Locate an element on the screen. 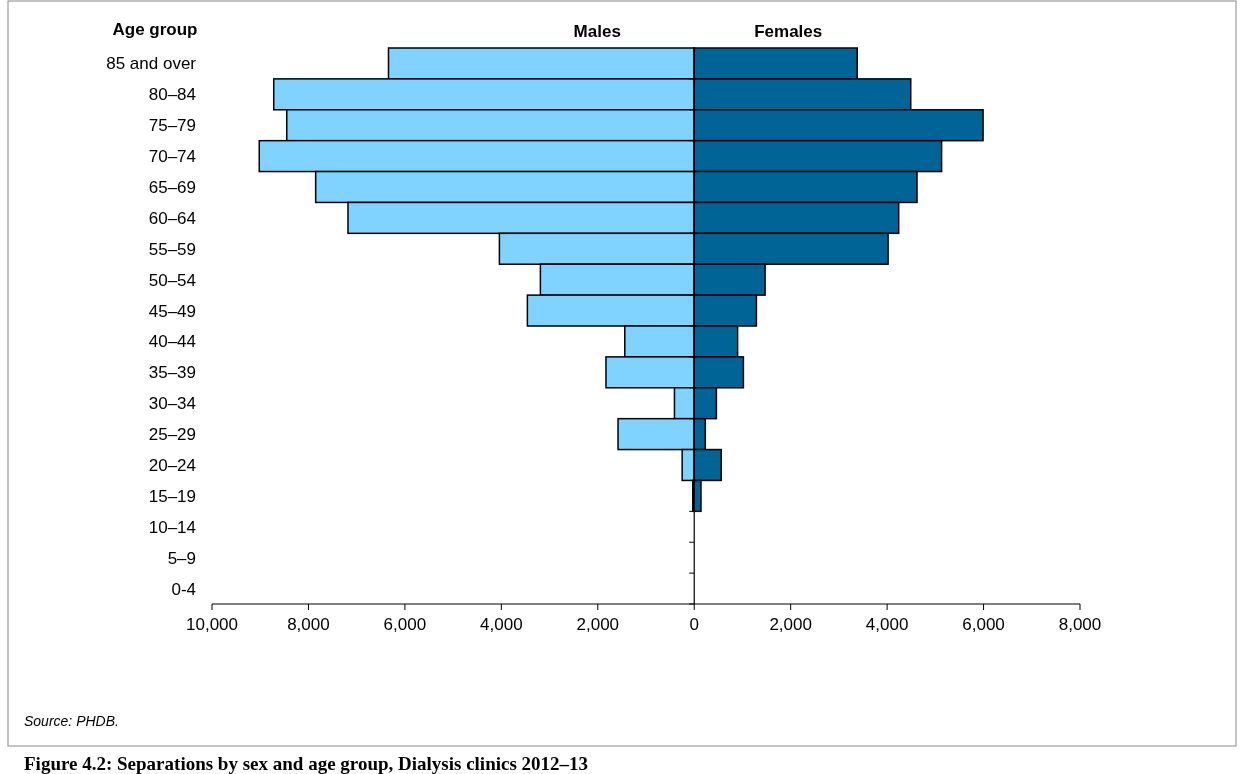  y-tick-label: 85 and over is located at coordinates (151, 64).